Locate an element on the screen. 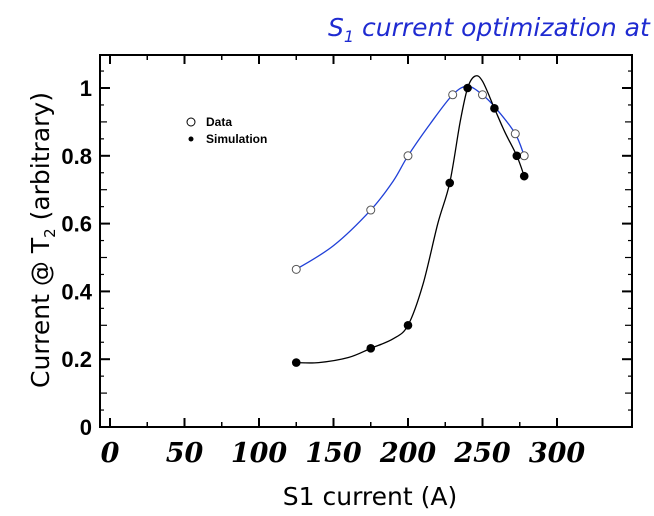  y-tick-label-1: 0.2 is located at coordinates (76, 359).